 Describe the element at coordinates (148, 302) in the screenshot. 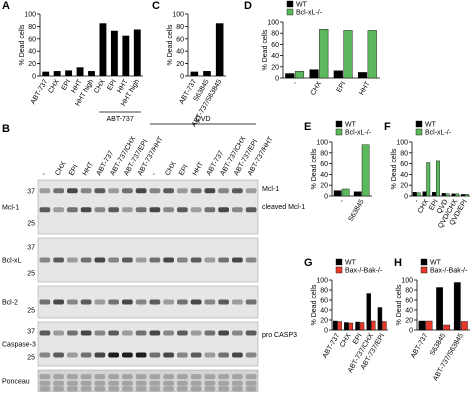

I see `blot-strip` at that location.